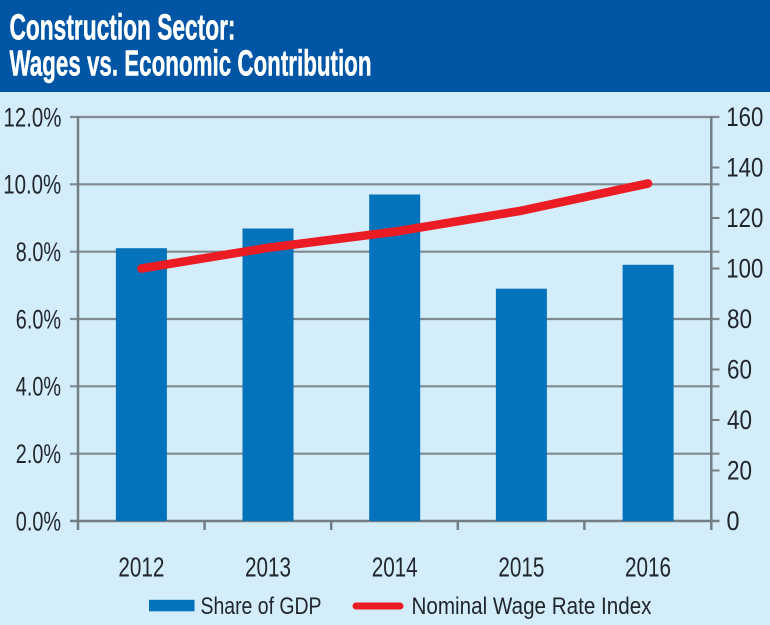  I want to click on svg-text: 12.0%, so click(33, 117).